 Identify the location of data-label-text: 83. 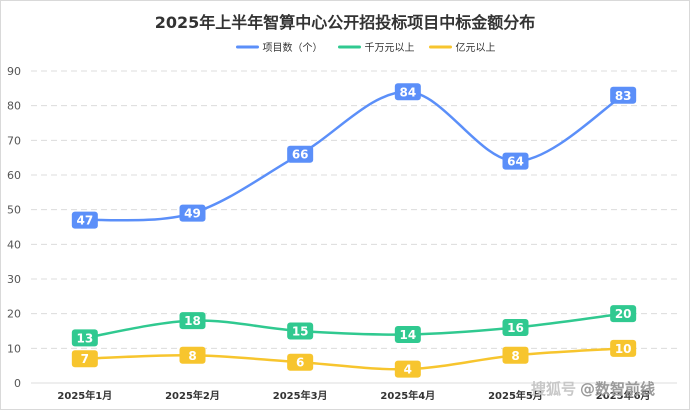
(623, 96).